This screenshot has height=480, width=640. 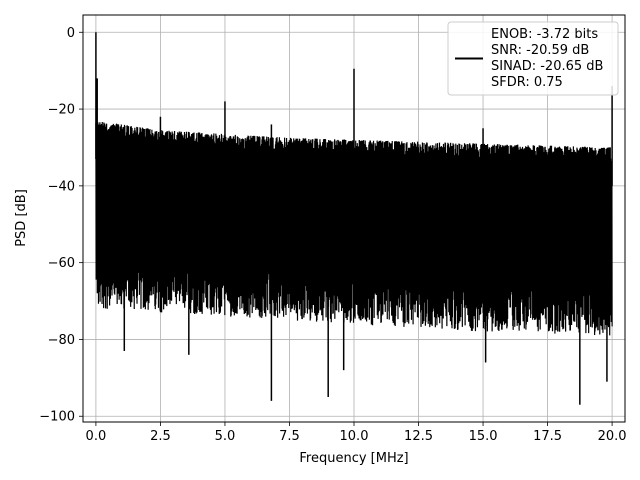 What do you see at coordinates (544, 34) in the screenshot?
I see `legend-entry-enob: ENOB: -3.72 bits` at bounding box center [544, 34].